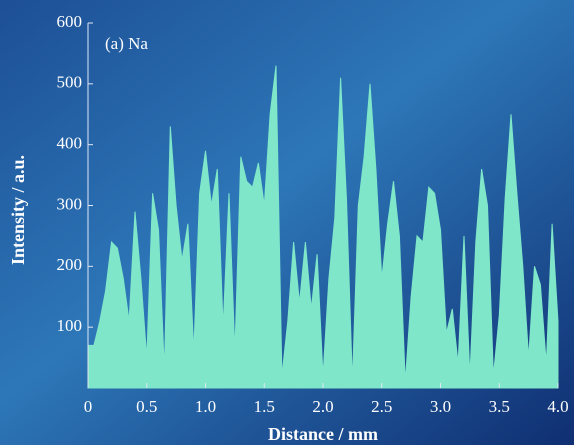  What do you see at coordinates (381, 406) in the screenshot?
I see `x-tick-label: 2.5` at bounding box center [381, 406].